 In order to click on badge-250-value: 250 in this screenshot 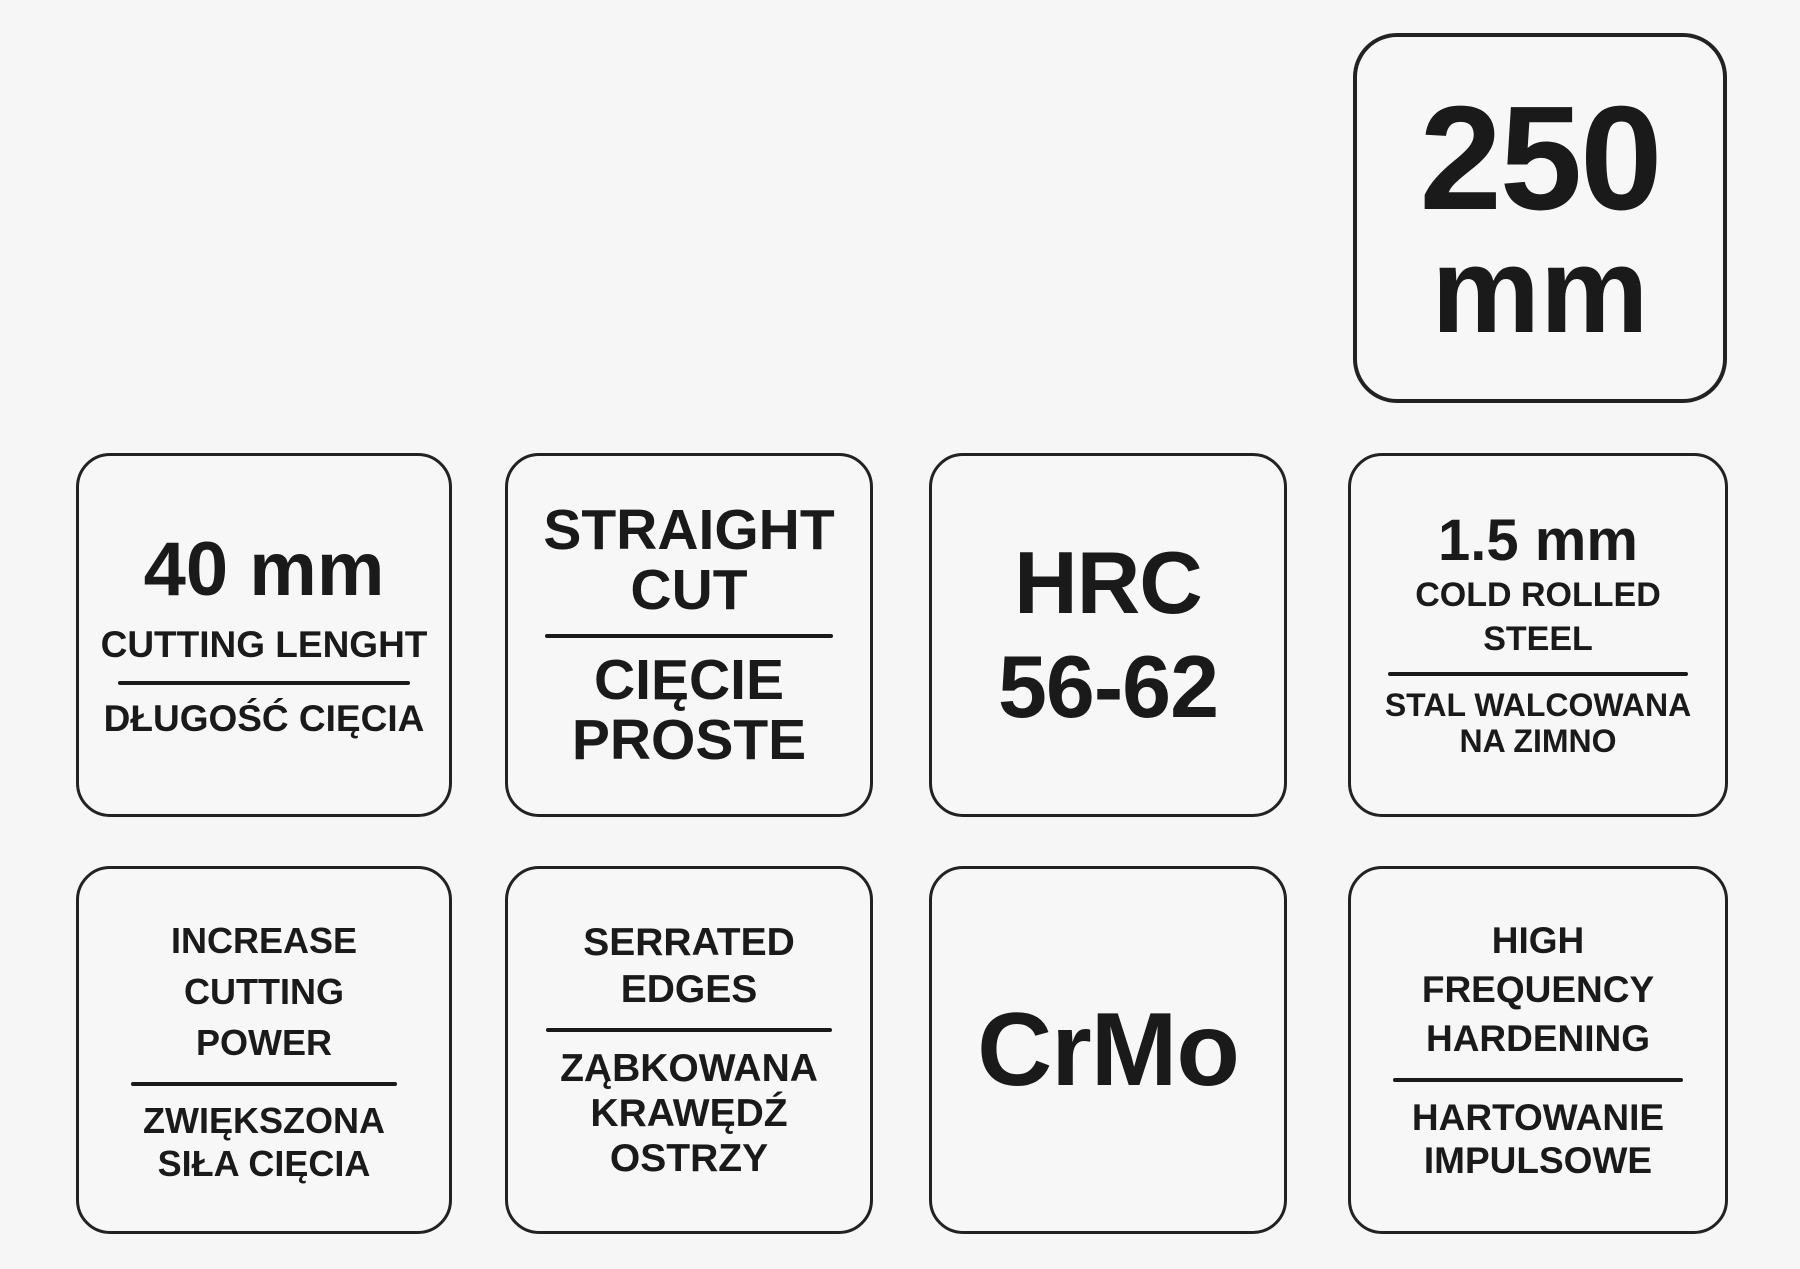, I will do `click(1541, 158)`.